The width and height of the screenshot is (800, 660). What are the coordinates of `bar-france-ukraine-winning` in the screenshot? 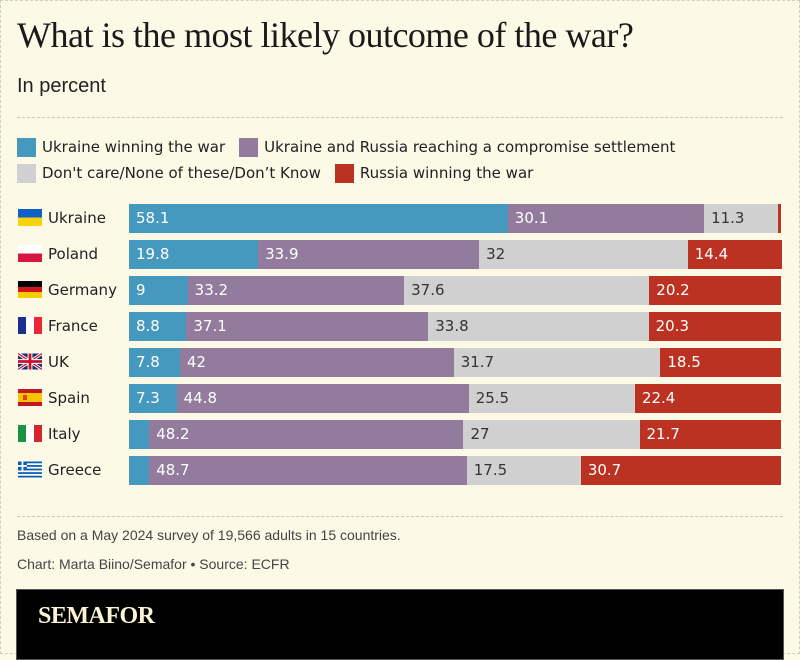 It's located at (158, 326).